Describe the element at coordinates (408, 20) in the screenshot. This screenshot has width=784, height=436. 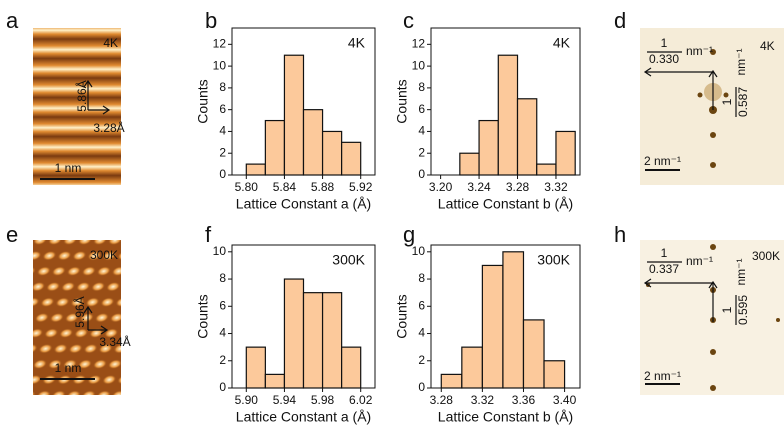
I see `panel-letter: c` at that location.